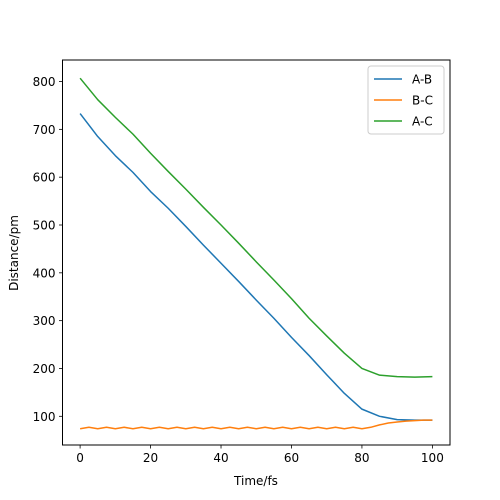 This screenshot has width=500, height=500. I want to click on y-tick-label: 100, so click(44, 417).